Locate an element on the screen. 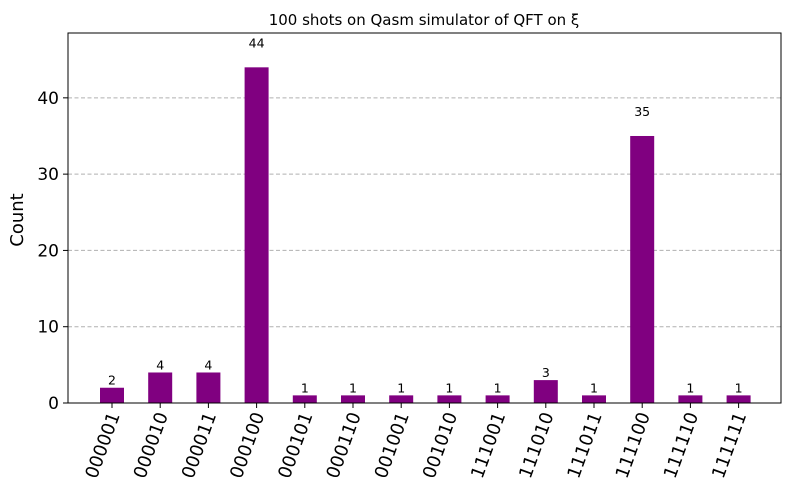 The image size is (785, 497). y-tick-label: 40 is located at coordinates (48, 99).